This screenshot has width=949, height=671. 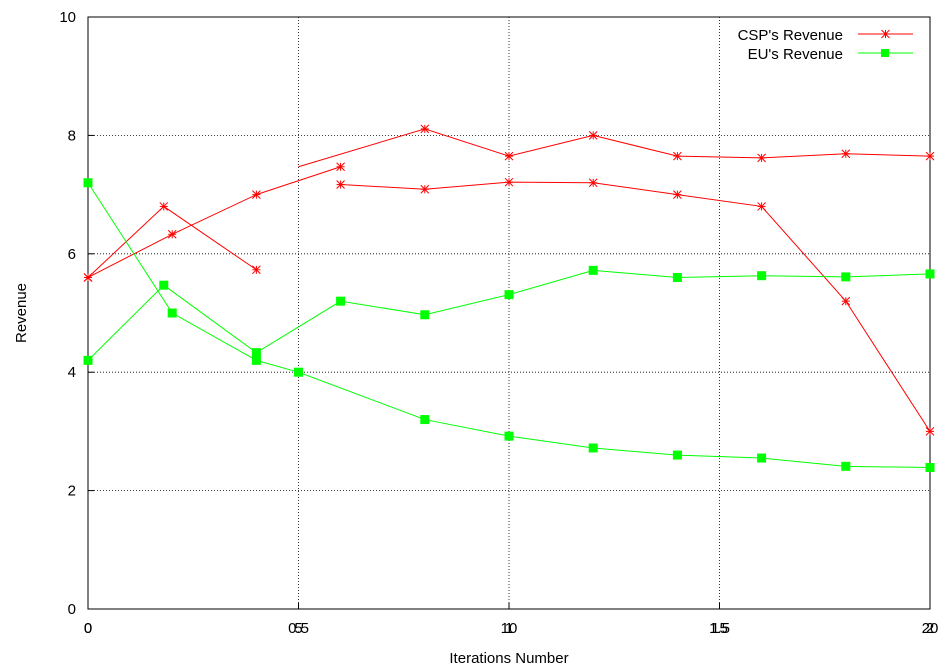 I want to click on y-tick-label: 2, so click(x=72, y=491).